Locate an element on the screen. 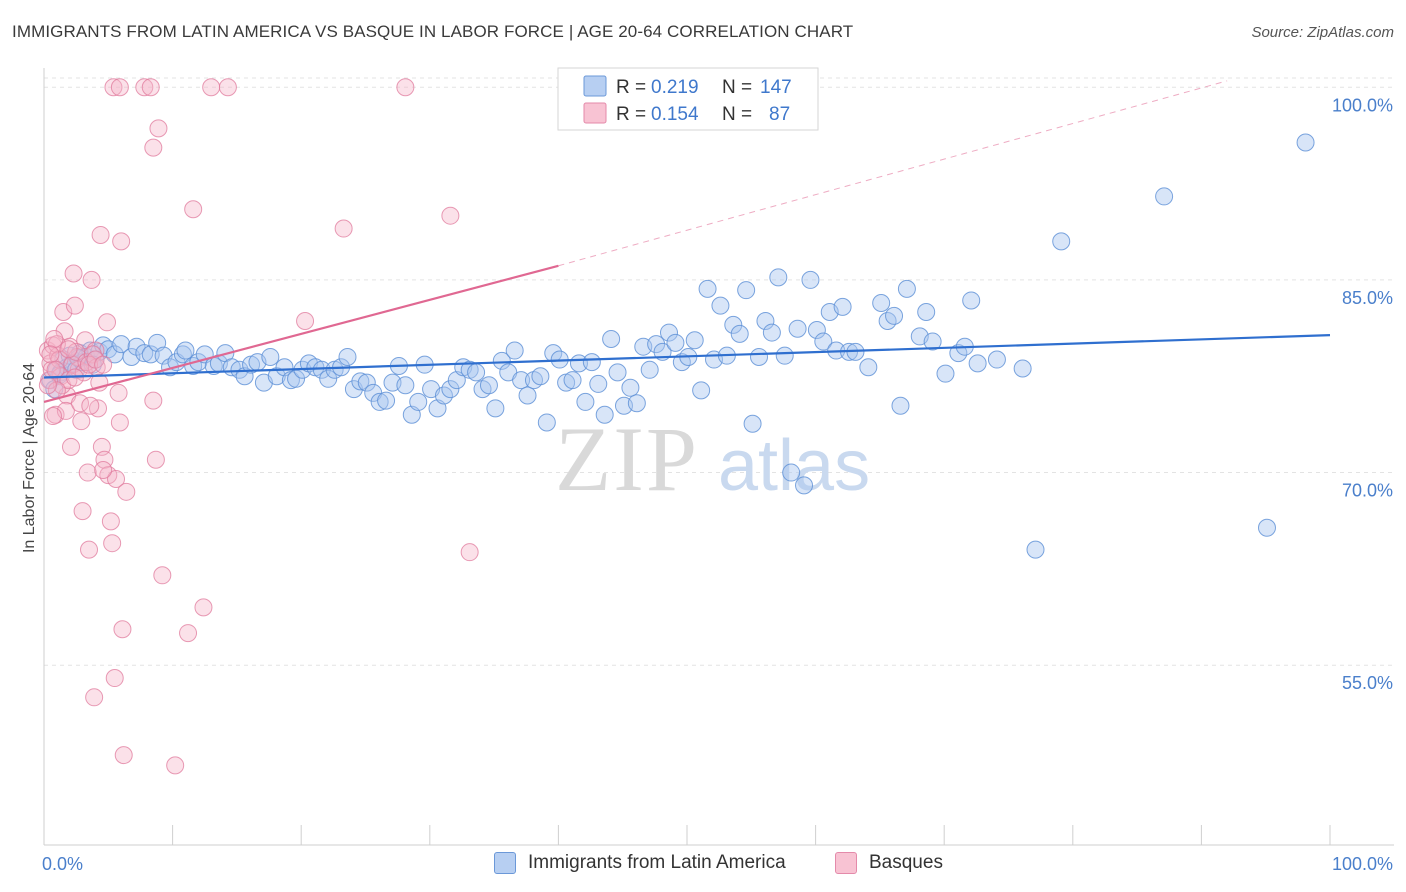 Image resolution: width=1406 pixels, height=892 pixels. trend-line-basques is located at coordinates (301, 333).